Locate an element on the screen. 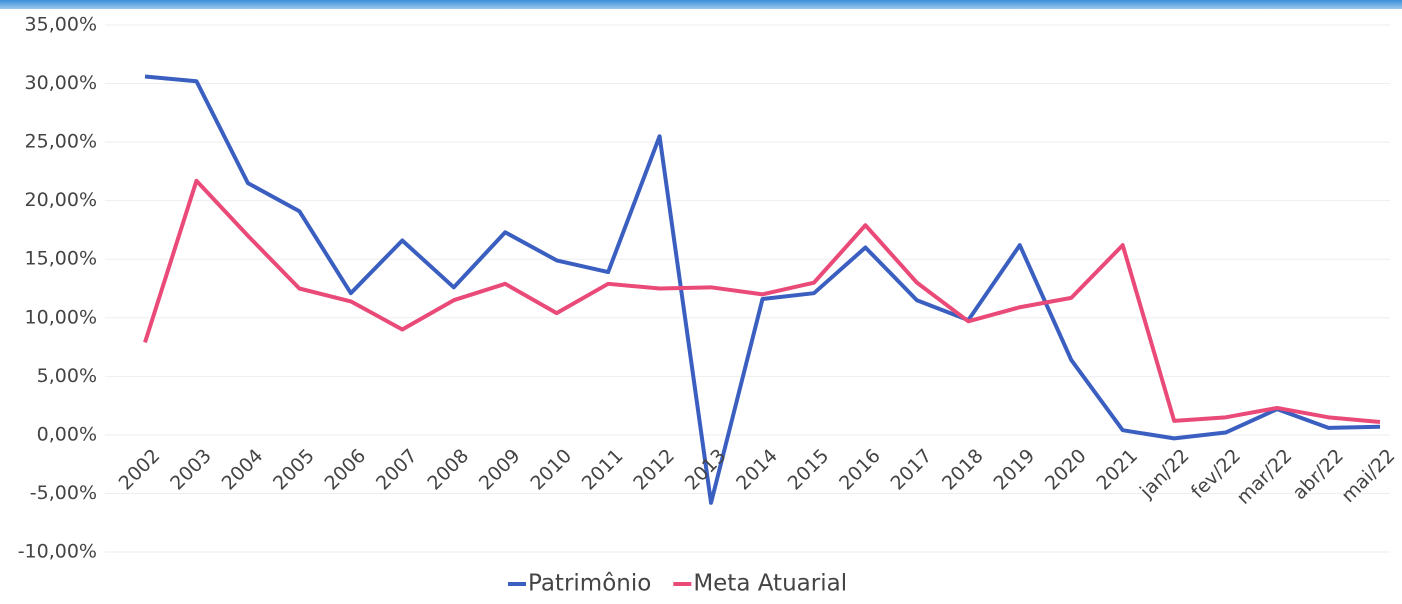 Image resolution: width=1402 pixels, height=604 pixels. x-tick-label: 2011 is located at coordinates (603, 470).